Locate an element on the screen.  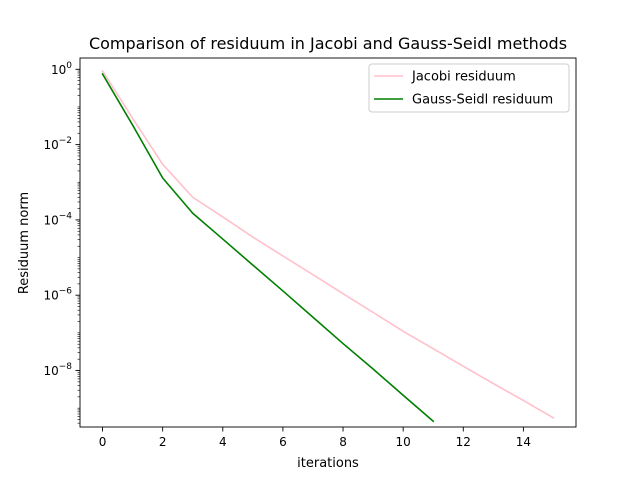
y-tick-exponent: −4 is located at coordinates (66, 216).